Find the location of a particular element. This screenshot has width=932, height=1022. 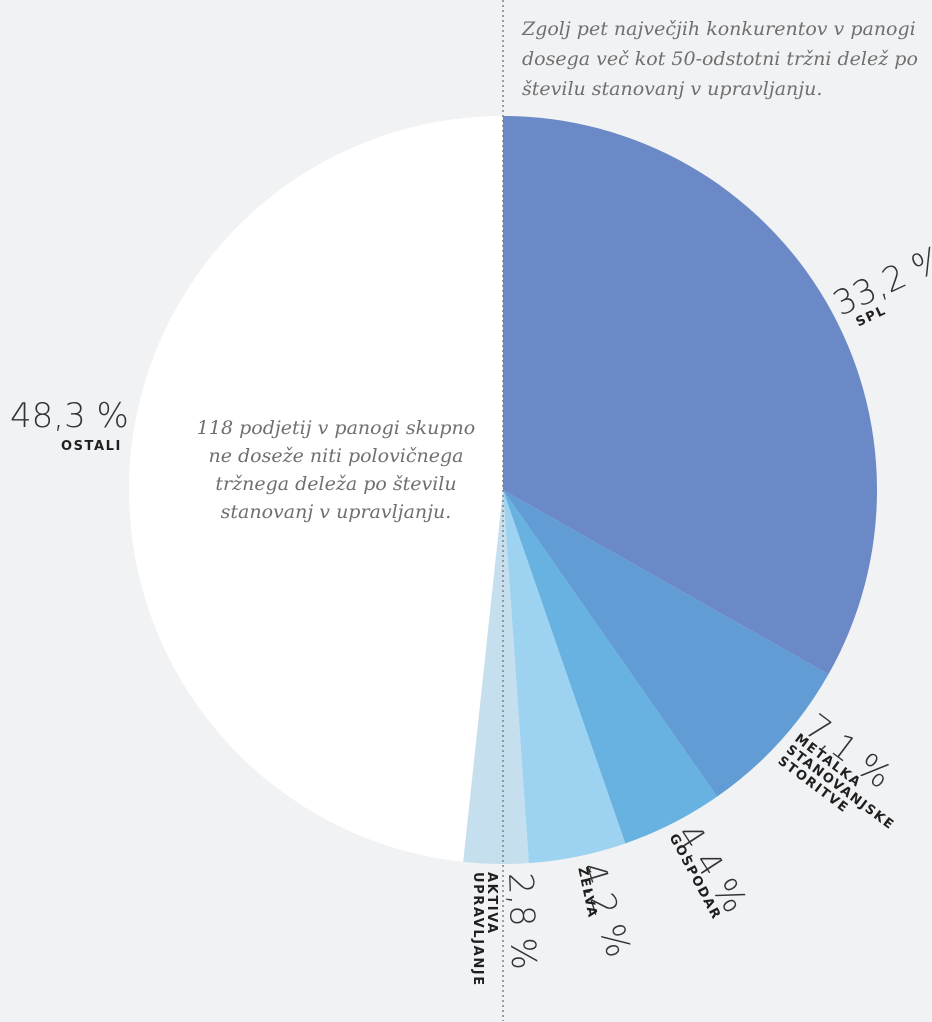

pie-slice-gospodar is located at coordinates (610, 667).